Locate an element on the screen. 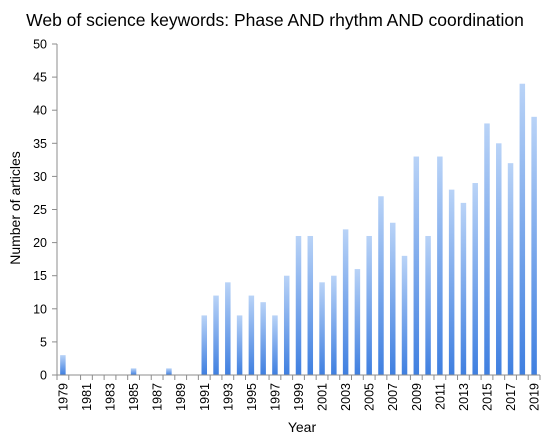  bar-2016: 2016: 35 is located at coordinates (499, 259).